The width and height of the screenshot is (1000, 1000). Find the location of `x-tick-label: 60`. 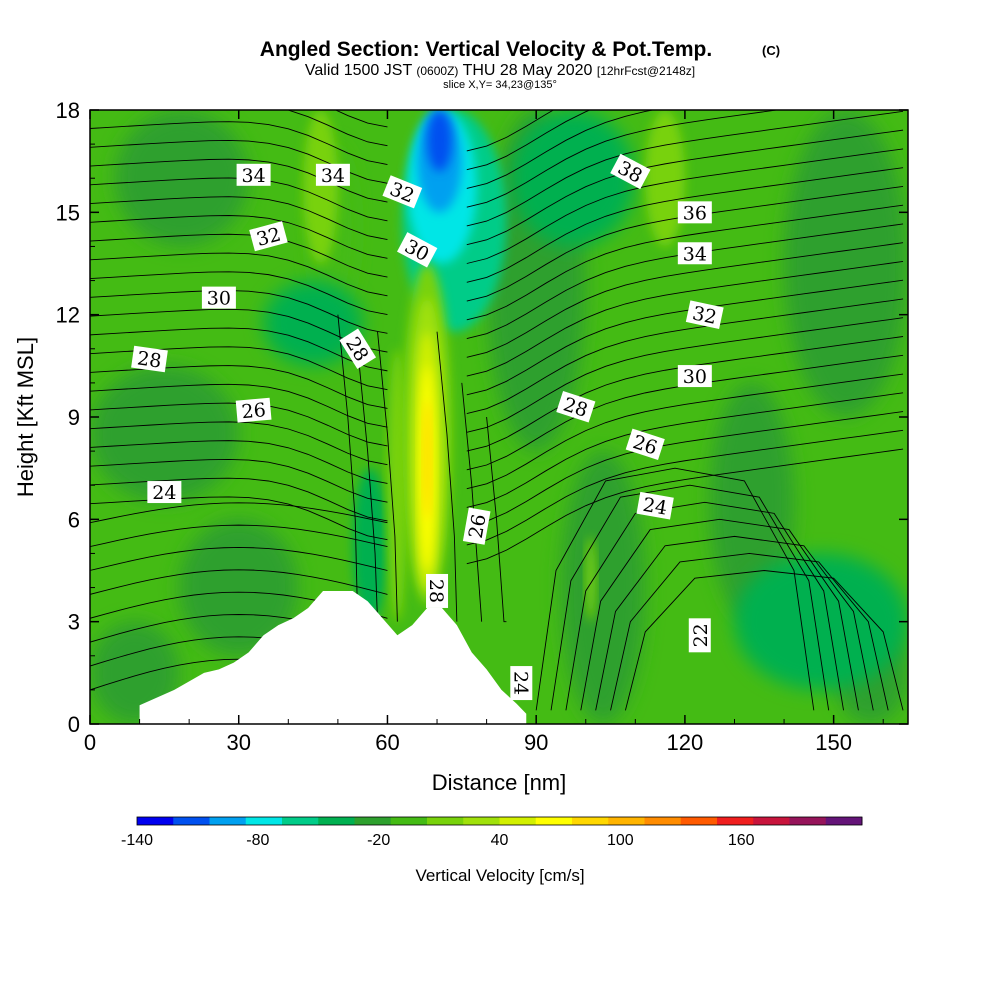

x-tick-label: 60 is located at coordinates (387, 742).